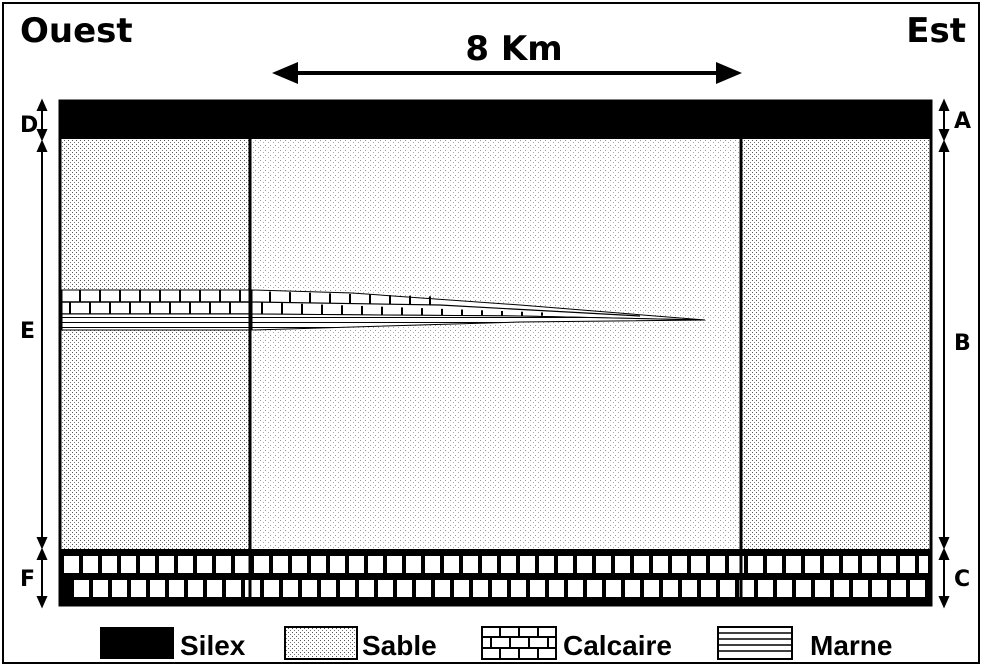  Describe the element at coordinates (29, 125) in the screenshot. I see `label-d: D` at that location.